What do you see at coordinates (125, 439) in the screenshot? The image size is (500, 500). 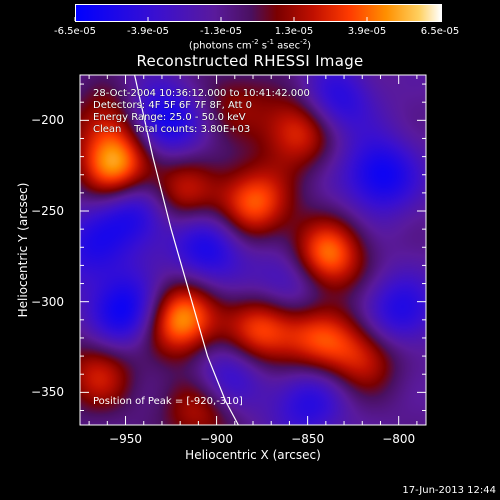 I see `x-tick-label: −950` at bounding box center [125, 439].